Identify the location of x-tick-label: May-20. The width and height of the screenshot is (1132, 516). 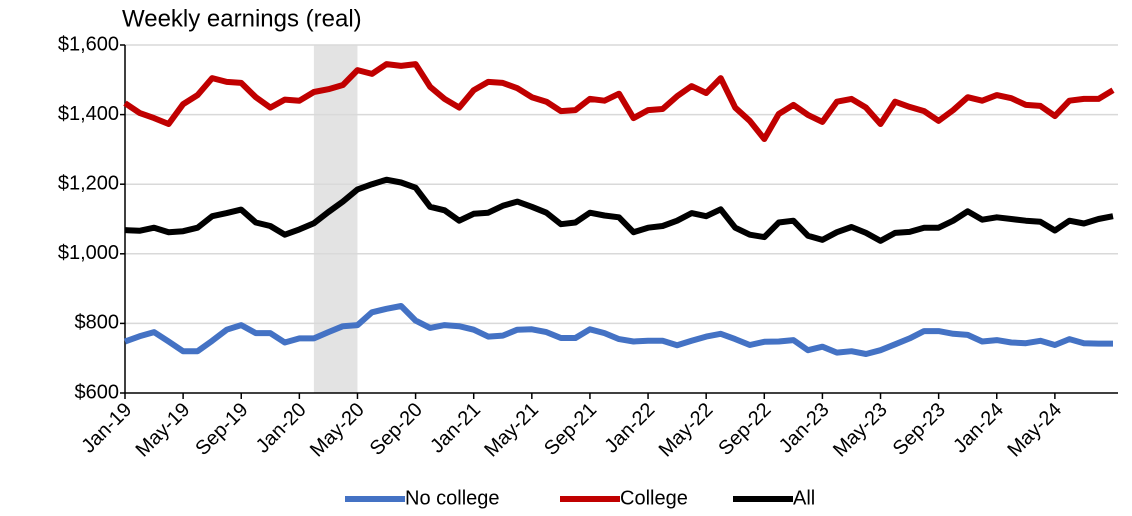
(337, 430).